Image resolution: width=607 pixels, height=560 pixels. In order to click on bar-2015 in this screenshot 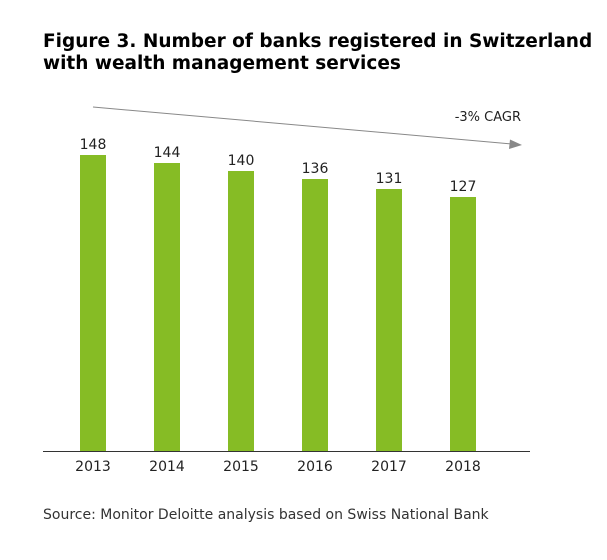, I will do `click(241, 311)`.